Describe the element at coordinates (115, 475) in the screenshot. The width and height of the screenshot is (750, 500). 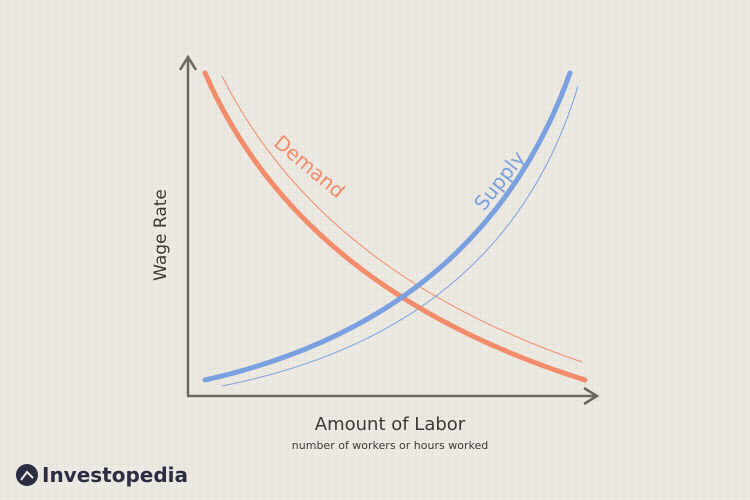
I see `brand-name: Investopedia` at that location.